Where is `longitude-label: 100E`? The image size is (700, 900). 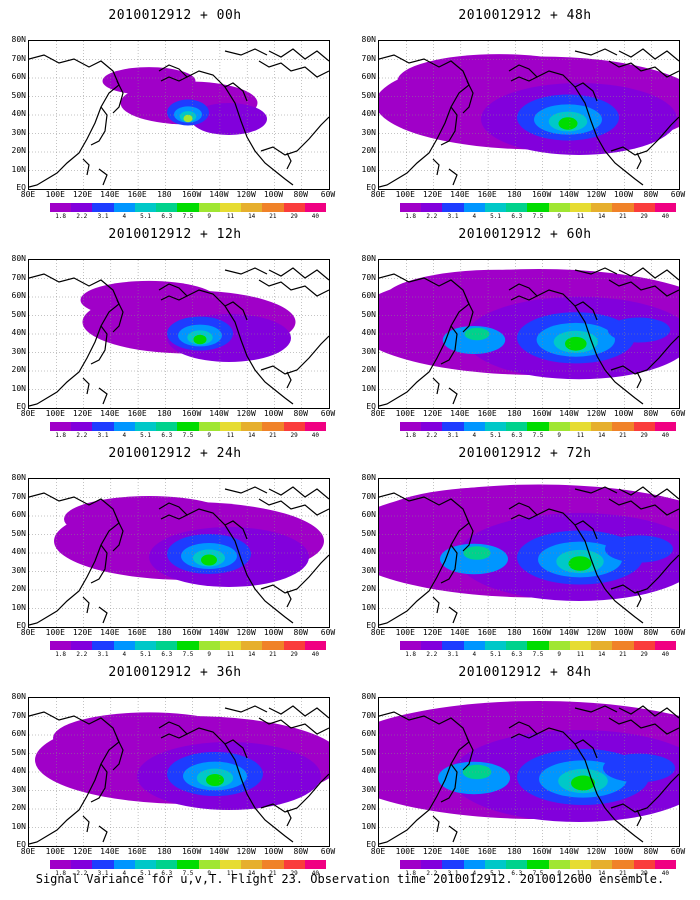
longitude-label: 100E is located at coordinates (405, 194).